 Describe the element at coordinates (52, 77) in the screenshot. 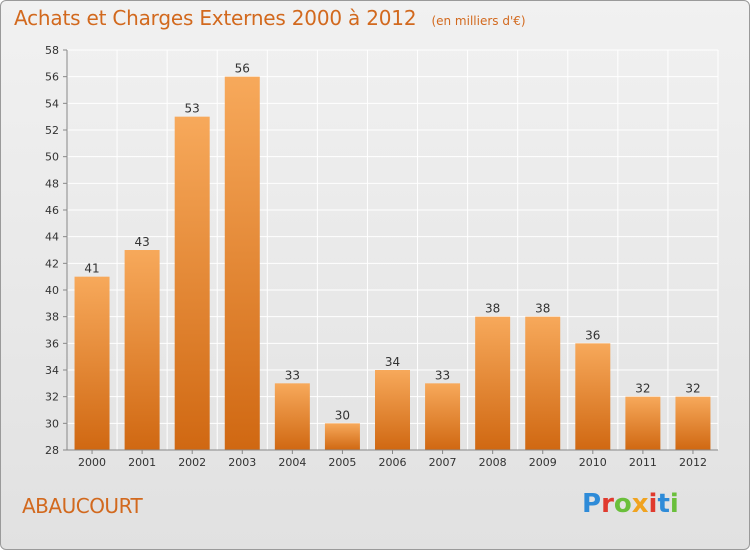

I see `y-tick-label: 56` at that location.